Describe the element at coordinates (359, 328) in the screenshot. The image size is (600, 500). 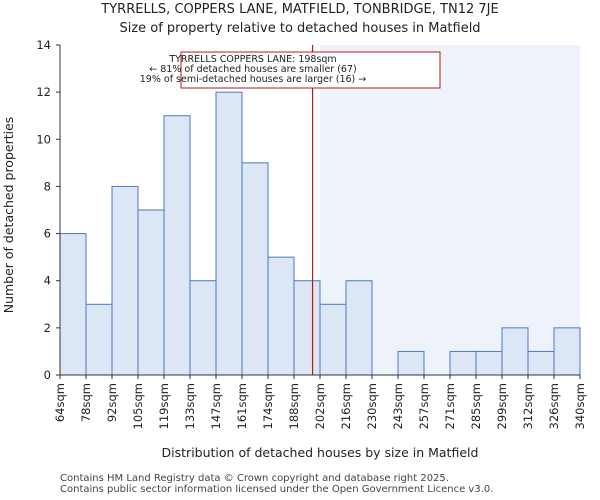
I see `bar-216sqm` at that location.